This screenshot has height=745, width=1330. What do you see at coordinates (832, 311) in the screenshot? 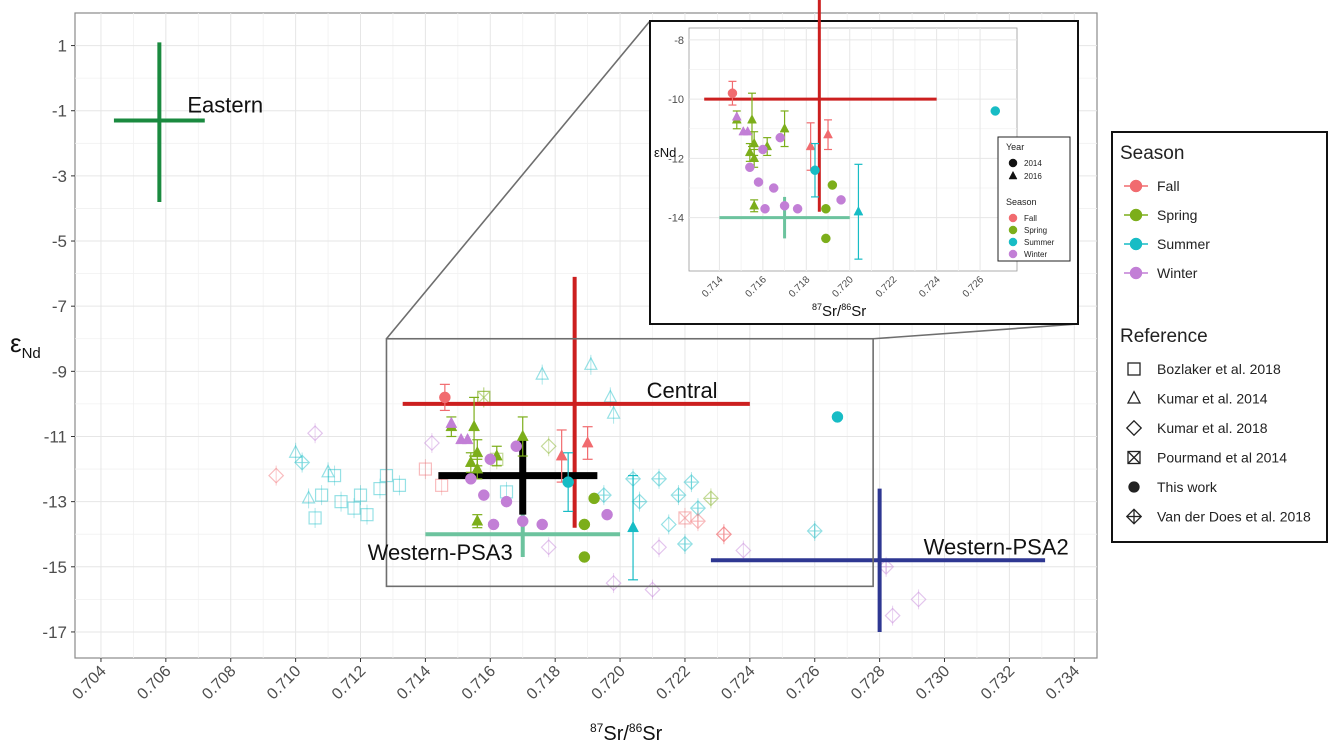
I see `inset-x-base-1: Sr/` at bounding box center [832, 311].